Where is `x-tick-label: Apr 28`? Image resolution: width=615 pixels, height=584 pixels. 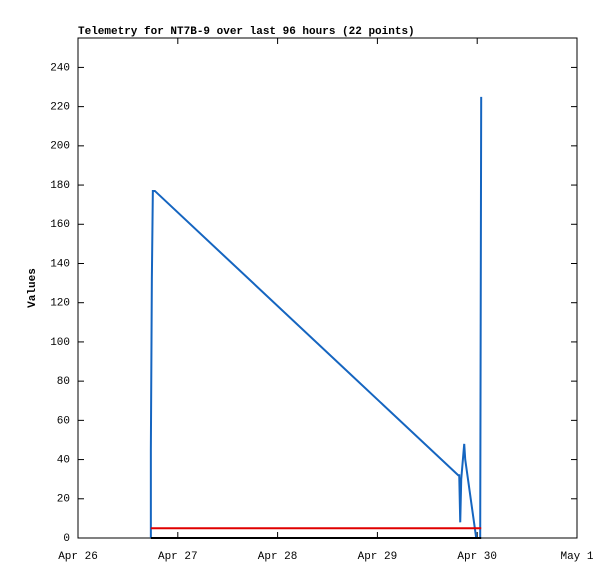 x-tick-label: Apr 28 is located at coordinates (278, 557).